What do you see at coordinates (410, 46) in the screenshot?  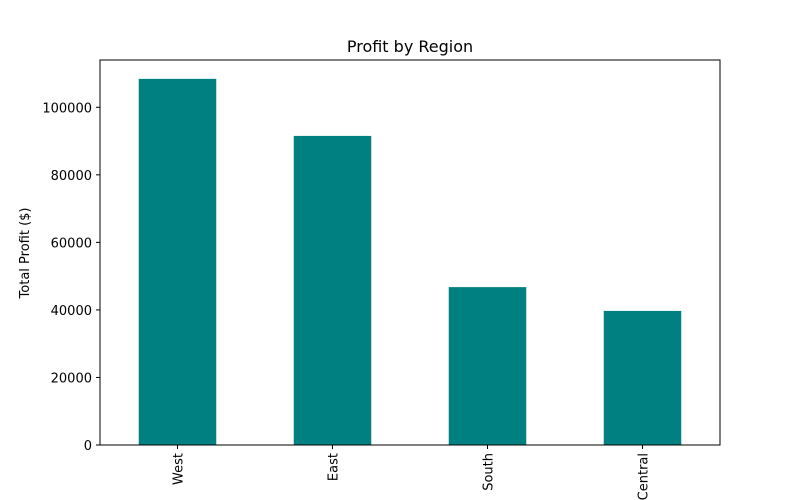 I see `chart-title: Profit by Region` at bounding box center [410, 46].